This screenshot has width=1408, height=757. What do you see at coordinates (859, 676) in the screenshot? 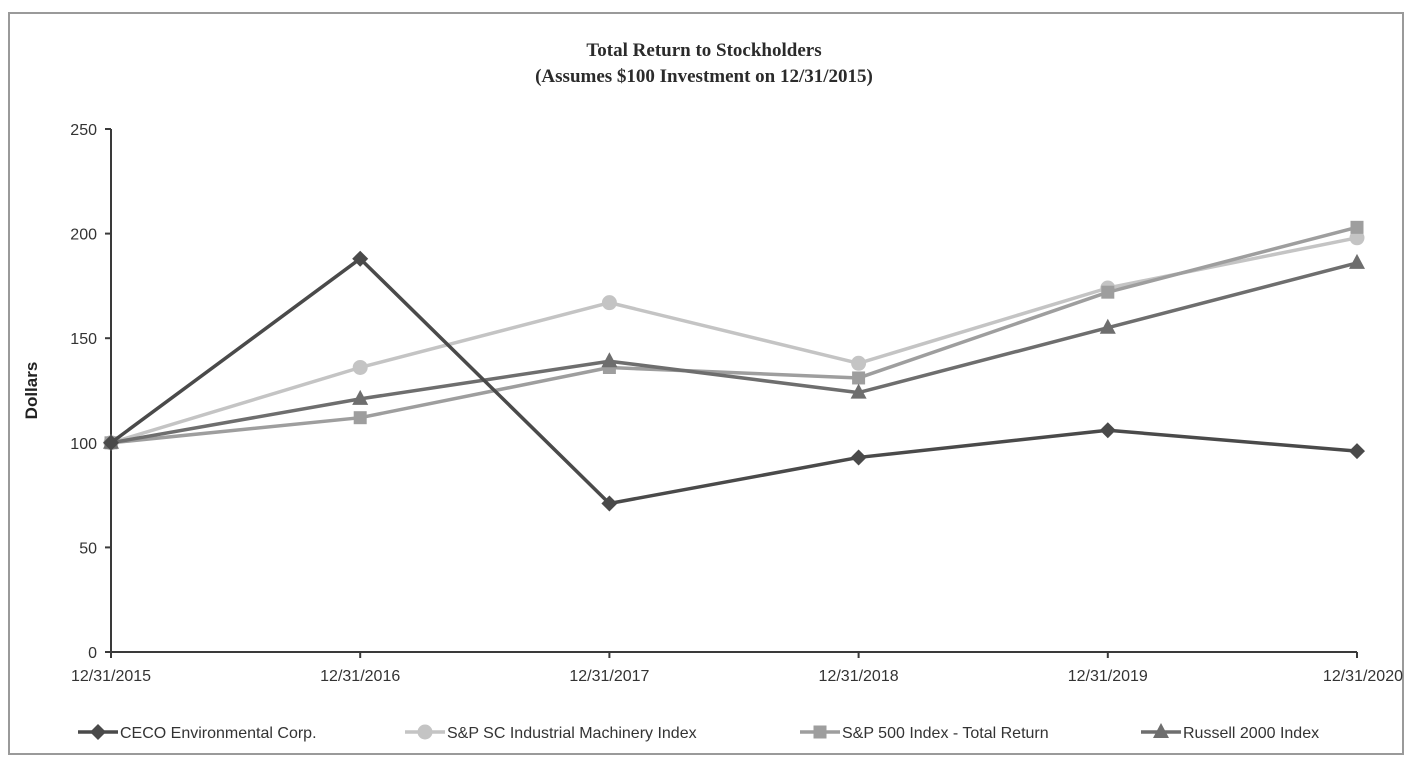
I see `x-tick-label: 12/31/2018` at bounding box center [859, 676].